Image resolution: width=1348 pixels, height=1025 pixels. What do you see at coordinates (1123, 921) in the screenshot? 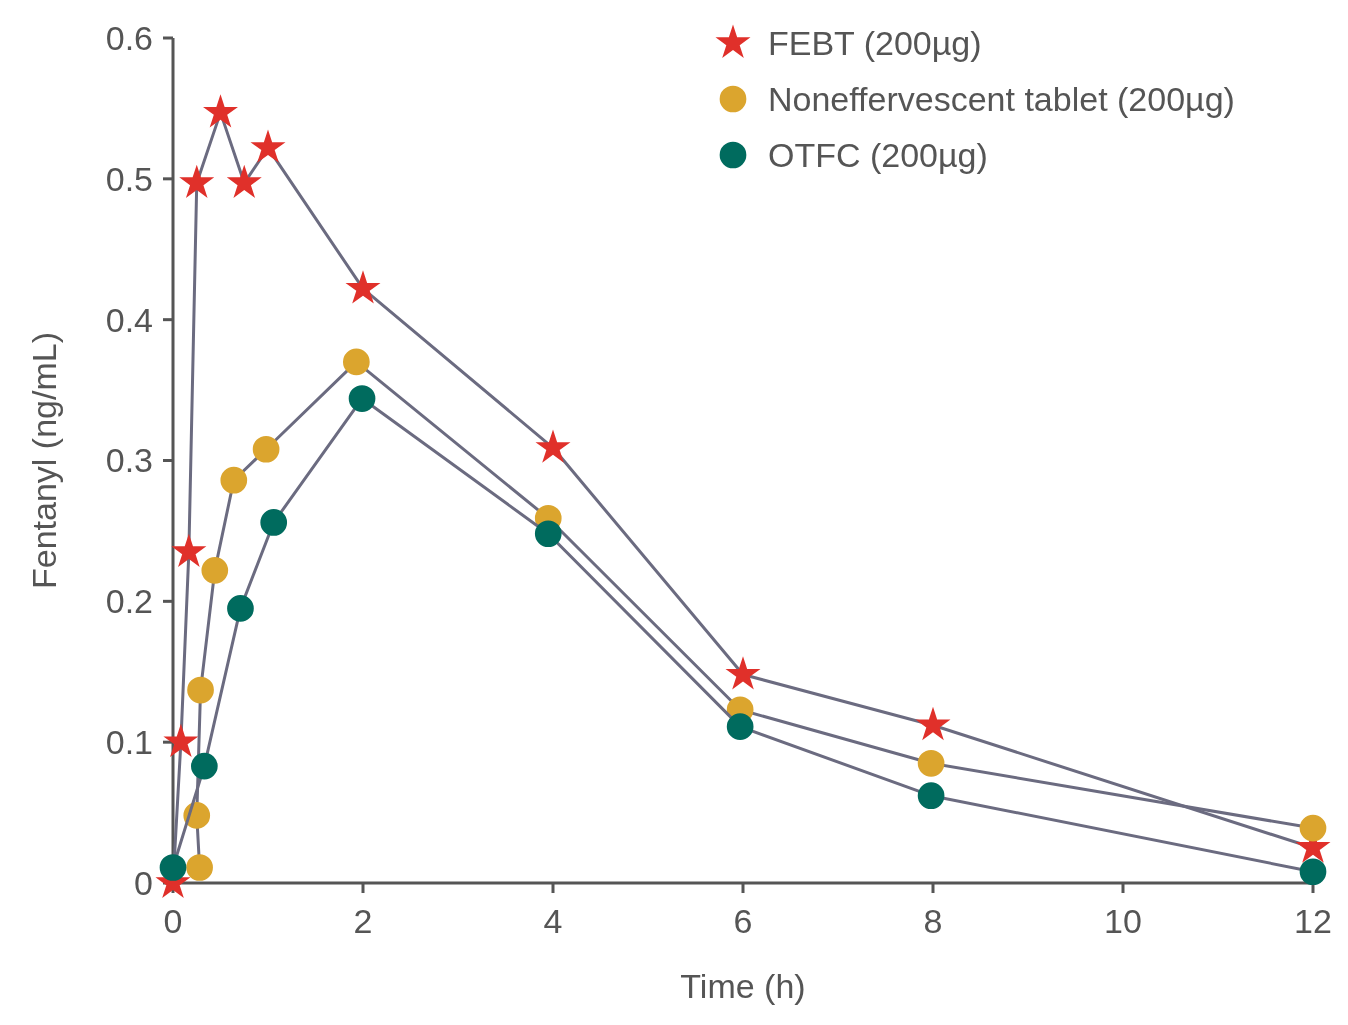
I see `x-tick-label: 10` at bounding box center [1123, 921].